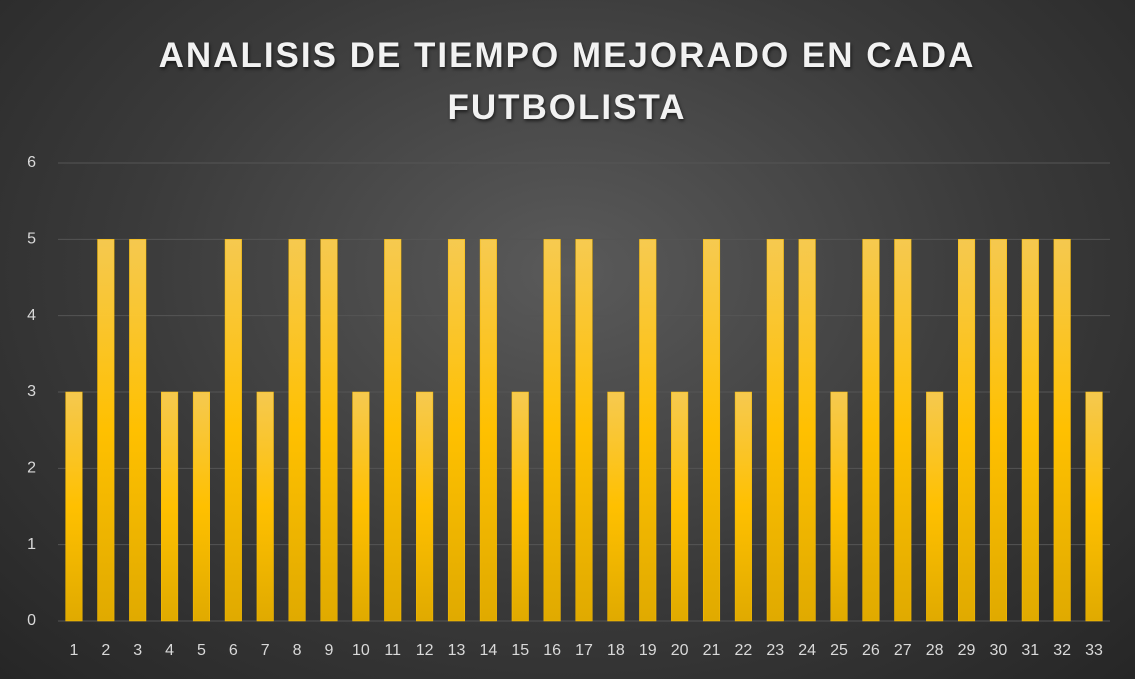 The width and height of the screenshot is (1135, 679). Describe the element at coordinates (775, 650) in the screenshot. I see `x-tick-label: 23` at that location.